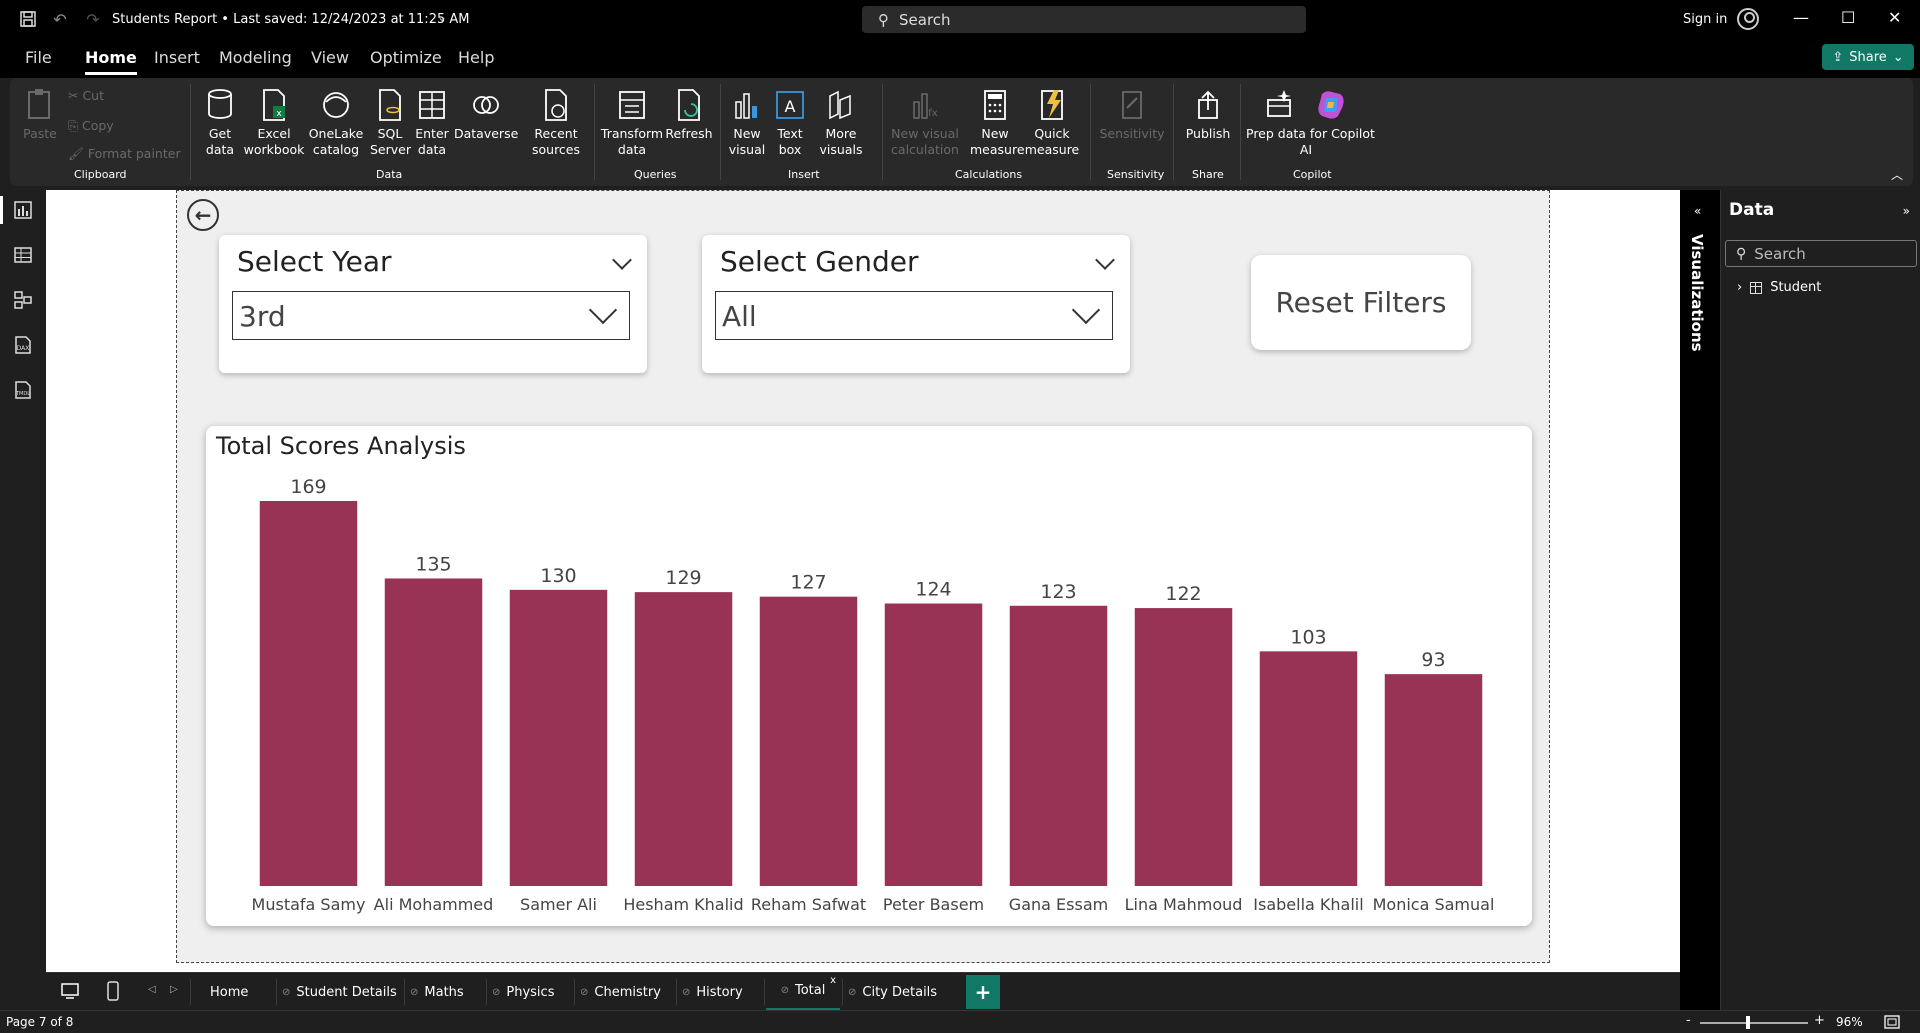 The height and width of the screenshot is (1033, 1920). I want to click on save-icon, so click(28, 19).